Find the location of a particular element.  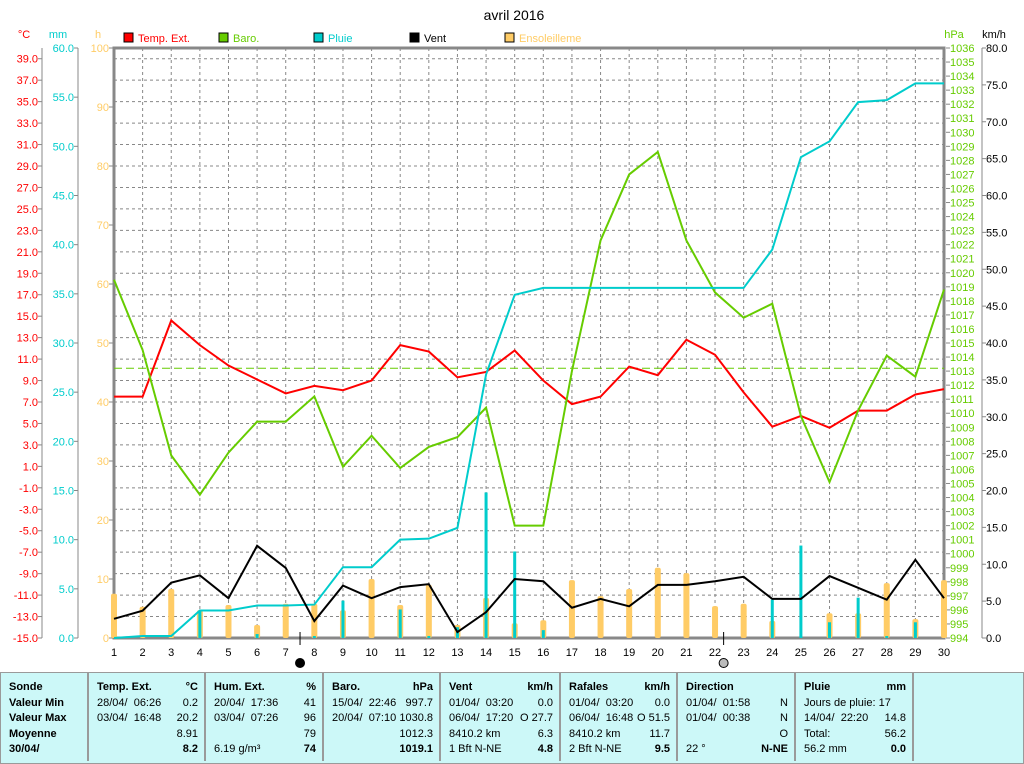

axis-tick-label-wind: 25.0 is located at coordinates (996, 455).